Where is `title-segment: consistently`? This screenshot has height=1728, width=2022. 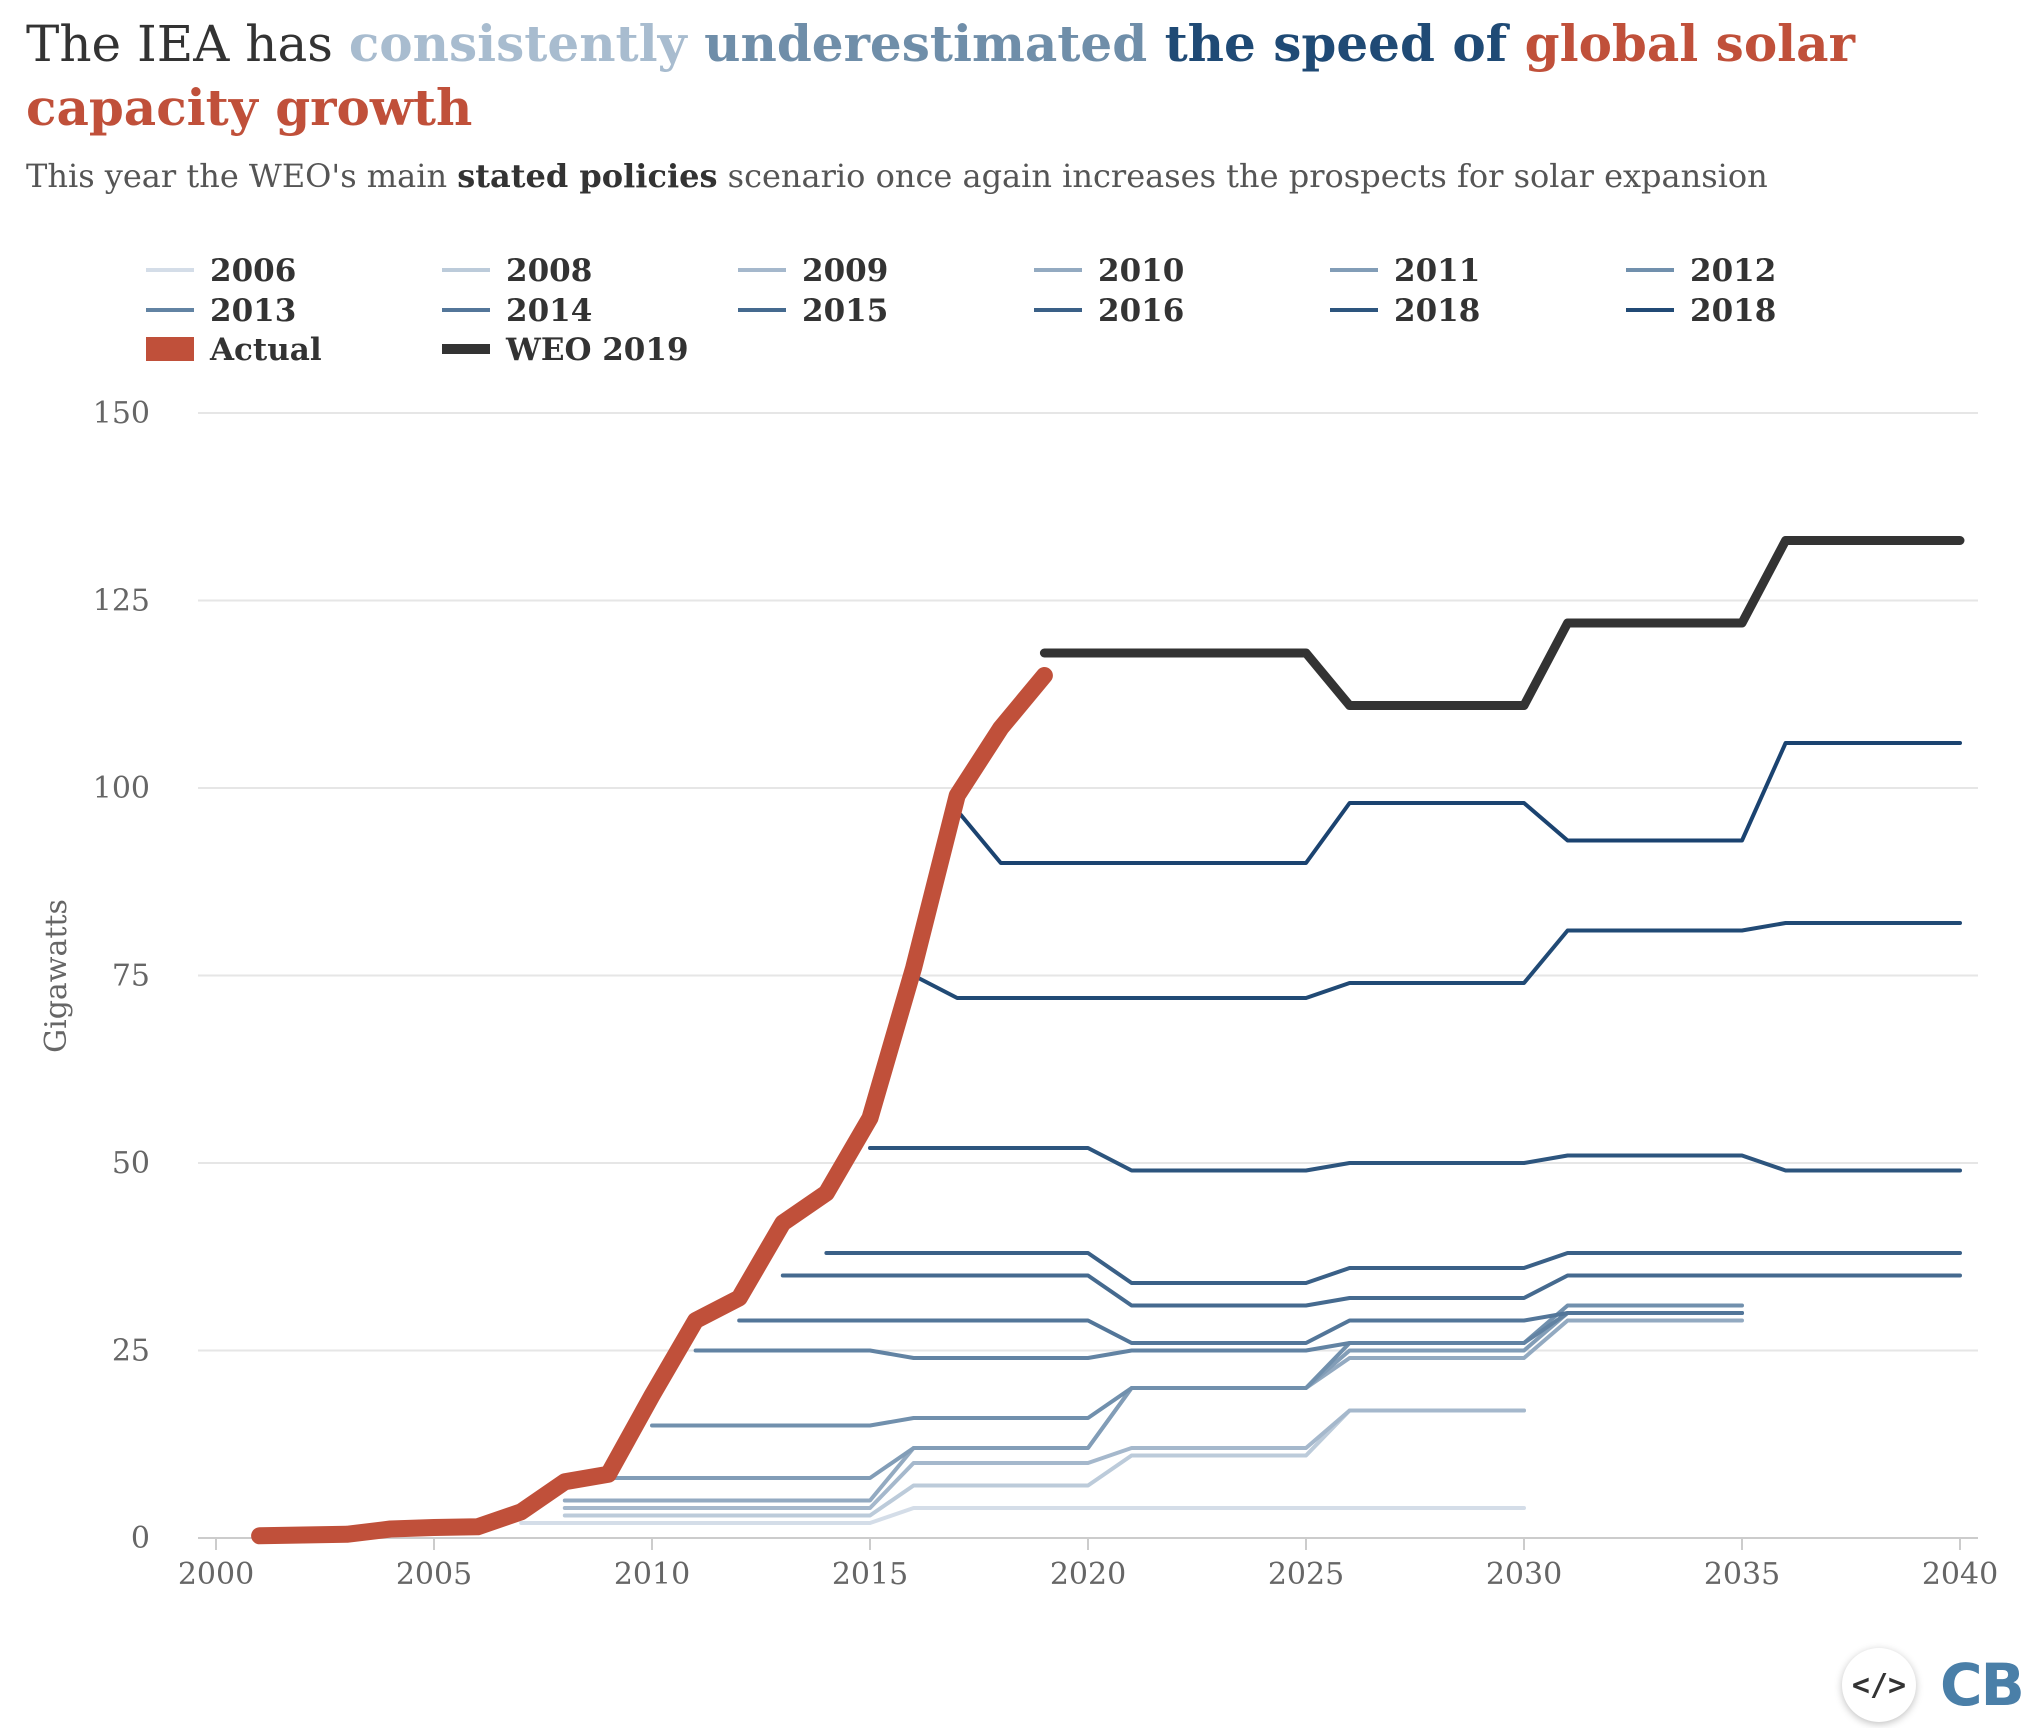
title-segment: consistently is located at coordinates (526, 43).